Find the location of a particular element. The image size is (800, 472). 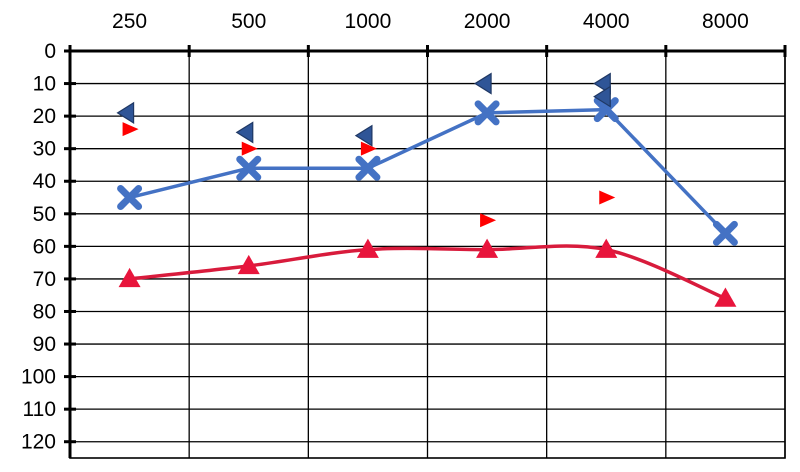

series-line-triangle is located at coordinates (428, 272).